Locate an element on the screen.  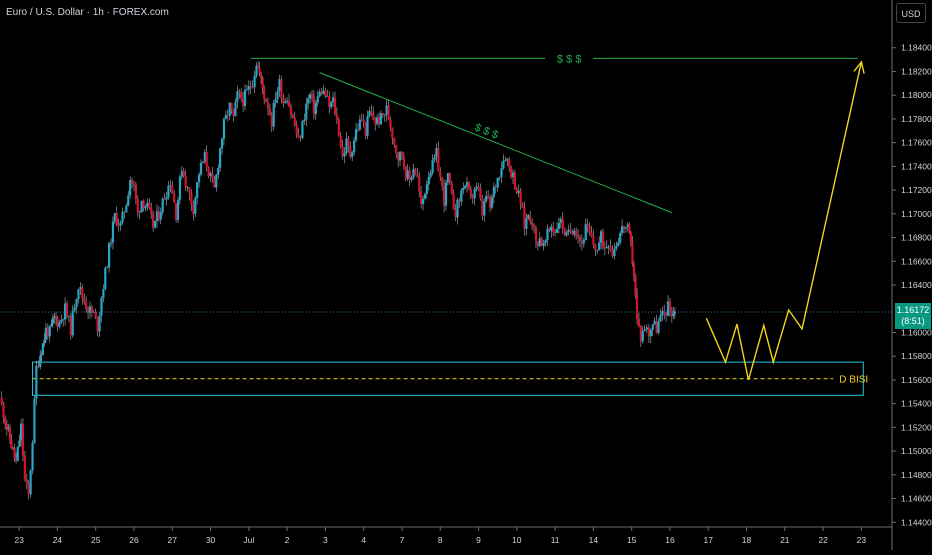
price-tick-label: 1.15000 is located at coordinates (916, 451).